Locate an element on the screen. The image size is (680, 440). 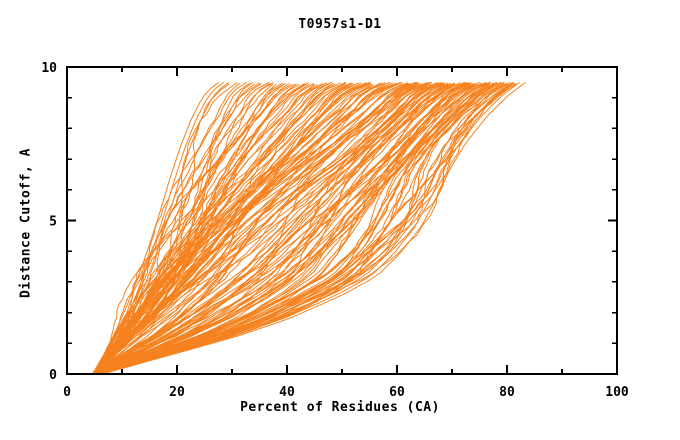
y-tick-label: 10 is located at coordinates (49, 68).